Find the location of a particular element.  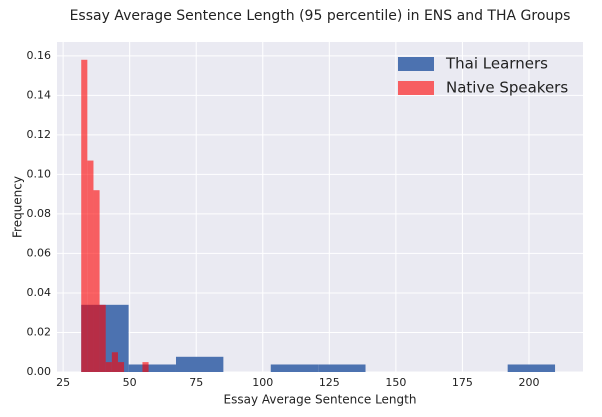

x-tick-label: 25 is located at coordinates (63, 382).